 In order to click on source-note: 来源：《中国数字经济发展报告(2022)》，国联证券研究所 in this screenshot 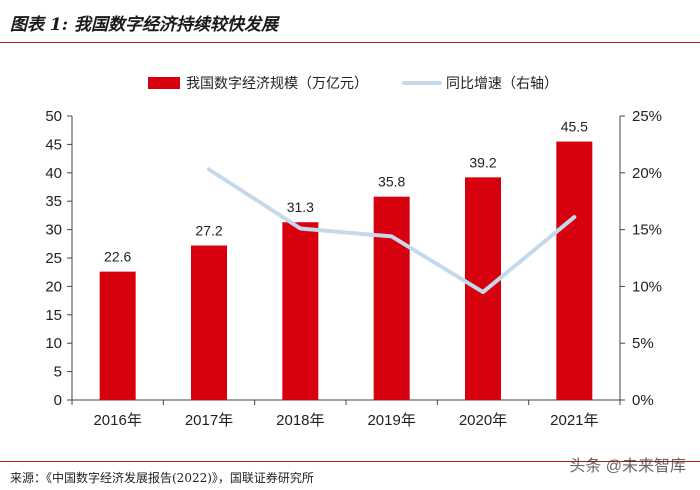, I will do `click(162, 478)`.